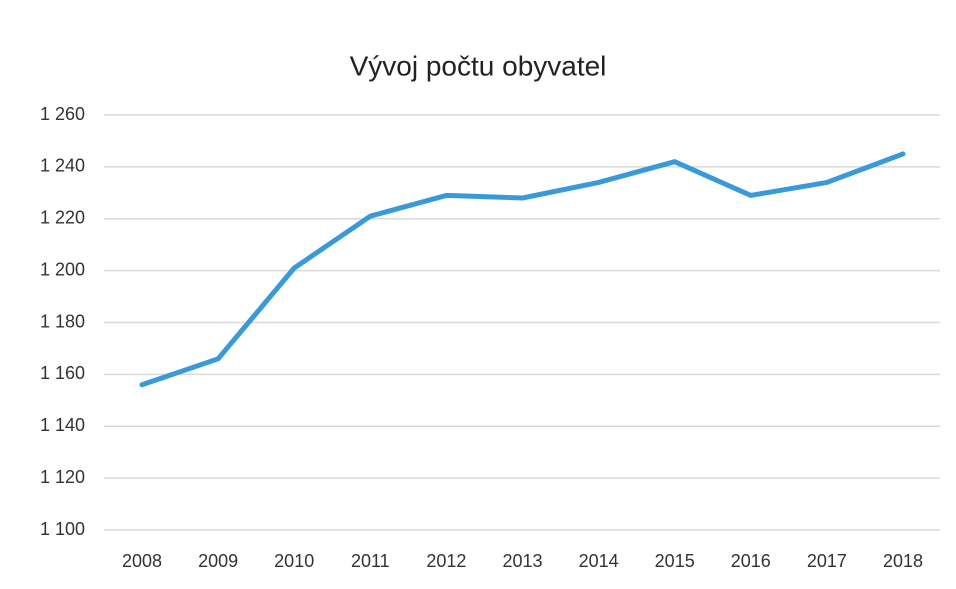 The image size is (956, 589). Describe the element at coordinates (62, 321) in the screenshot. I see `y-tick-label: 1 180` at that location.